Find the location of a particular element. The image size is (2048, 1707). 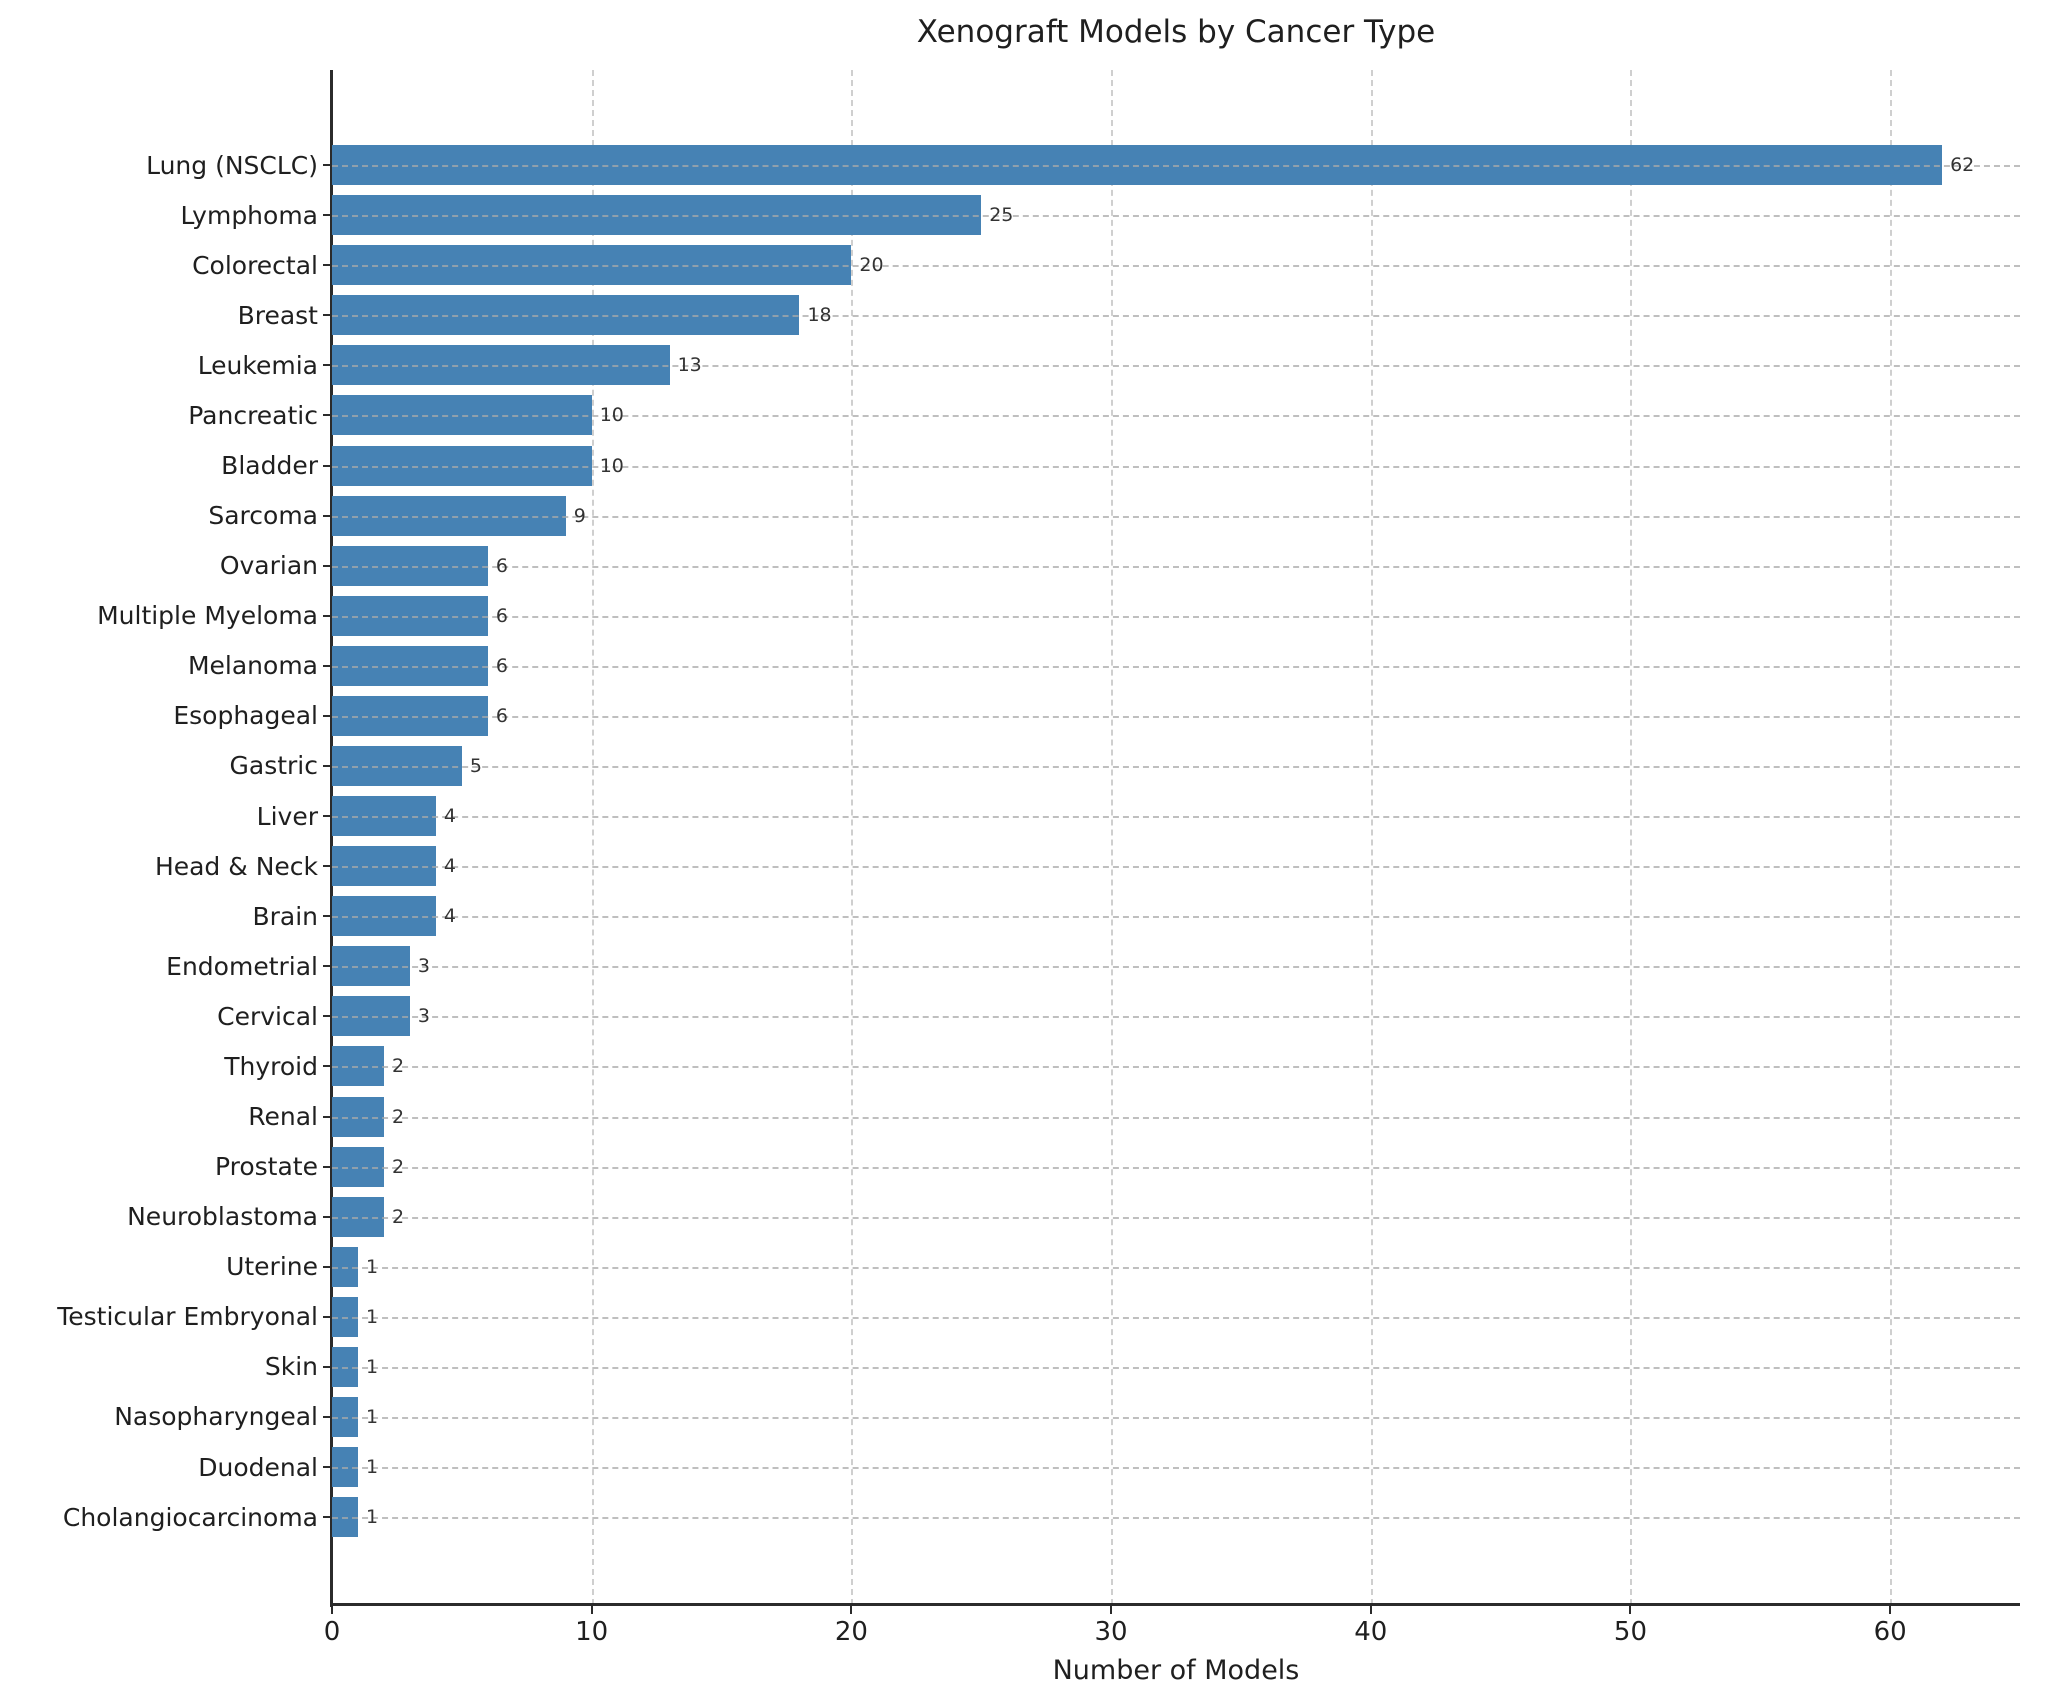

y-tick-label: Testicular Embryonal is located at coordinates (187, 1317).